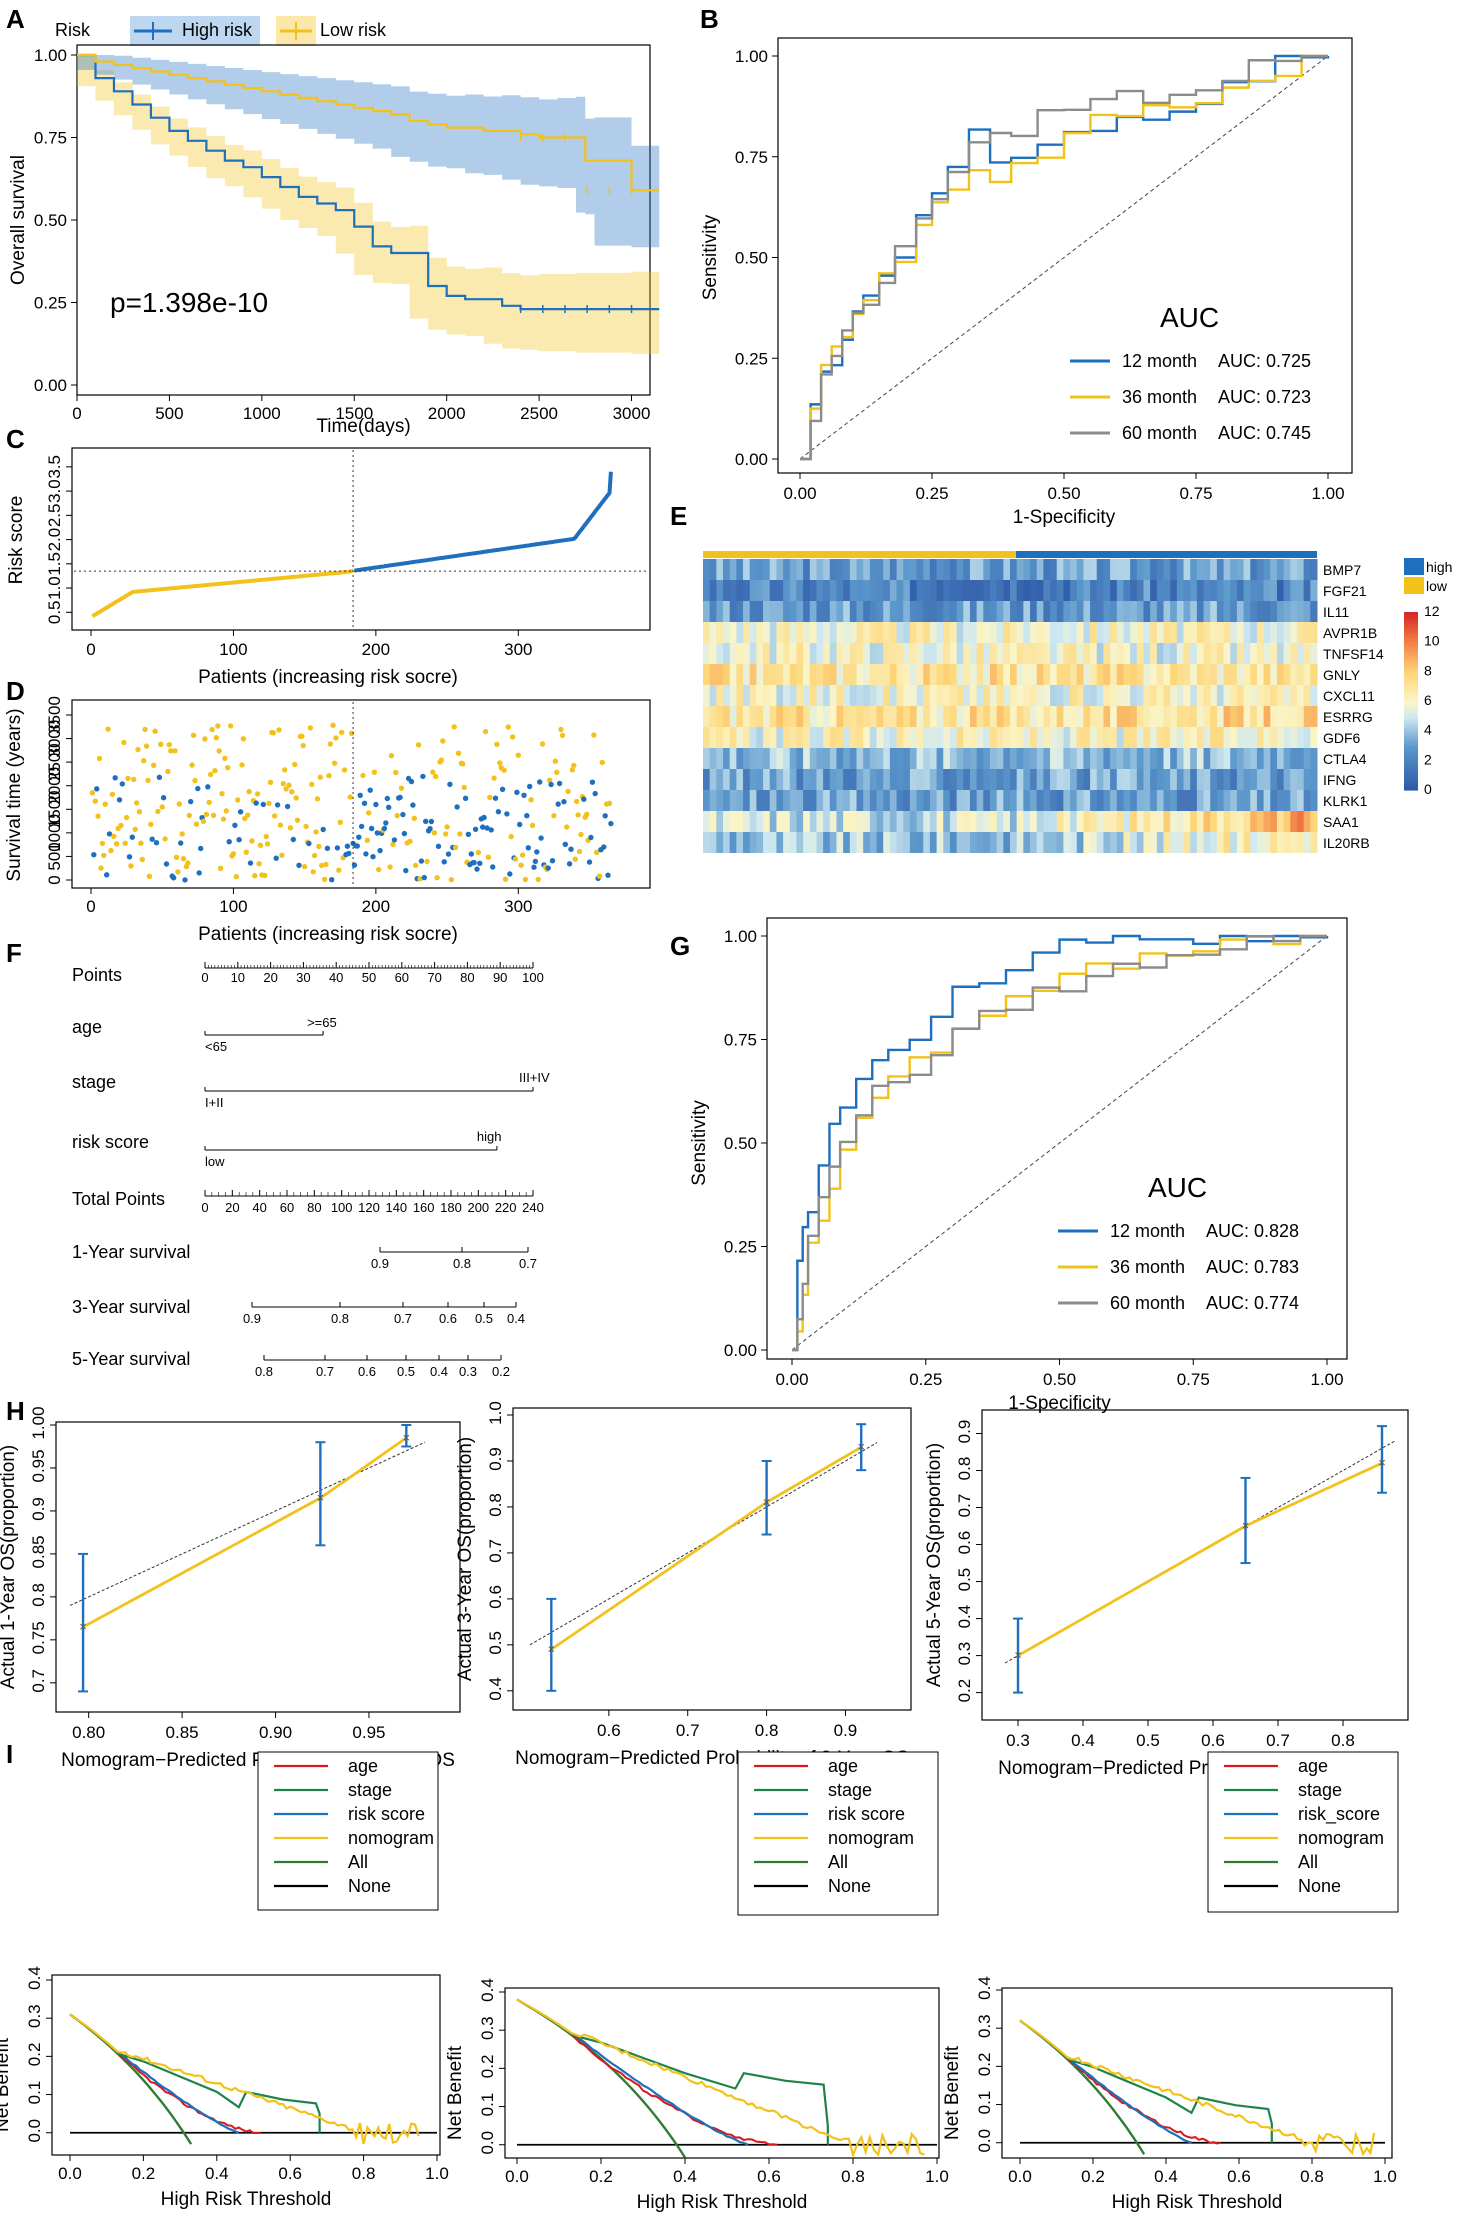 The height and width of the screenshot is (2237, 1459). What do you see at coordinates (1059, 1379) in the screenshot?
I see `roc-x-tick-label: 0.50` at bounding box center [1059, 1379].